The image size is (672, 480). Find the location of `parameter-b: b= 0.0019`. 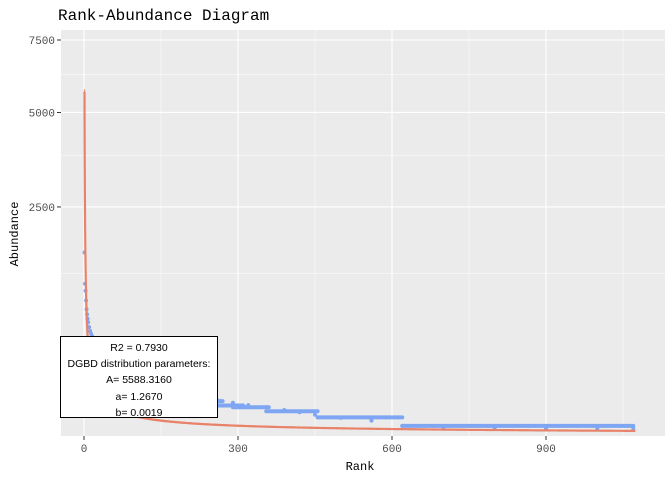

parameter-b: b= 0.0019 is located at coordinates (139, 412).